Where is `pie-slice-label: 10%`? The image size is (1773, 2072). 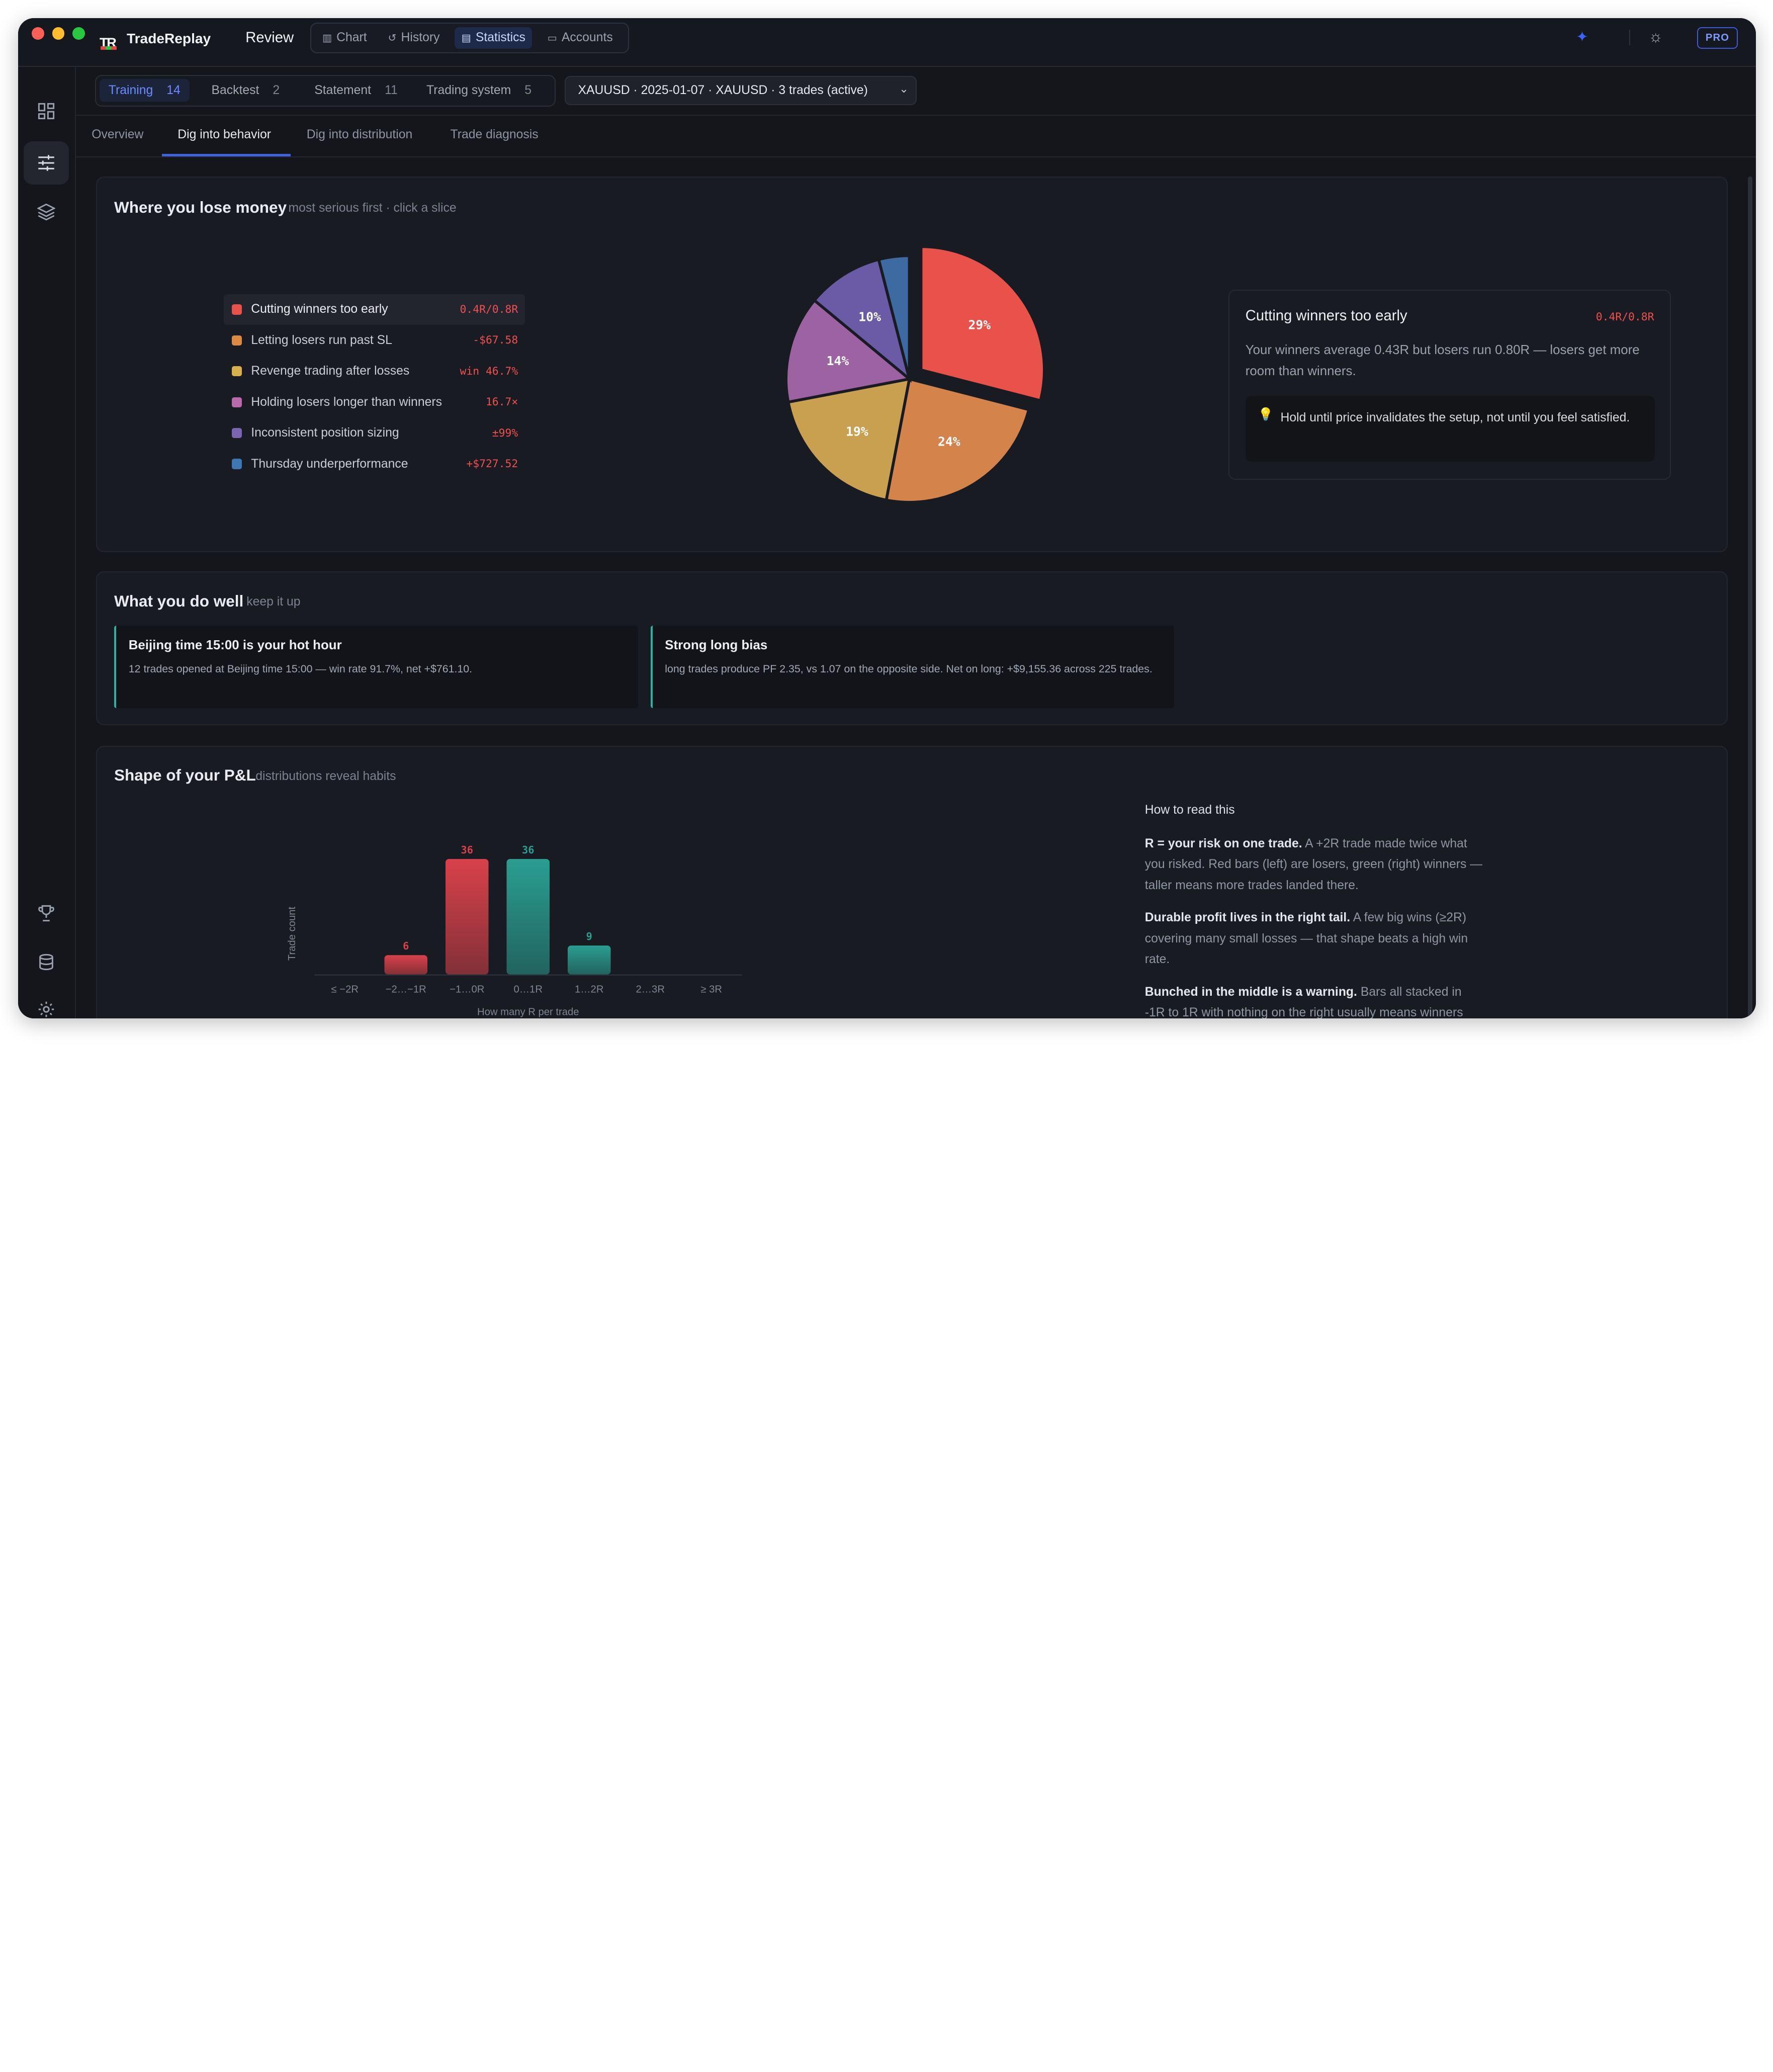
pie-slice-label: 10% is located at coordinates (870, 316).